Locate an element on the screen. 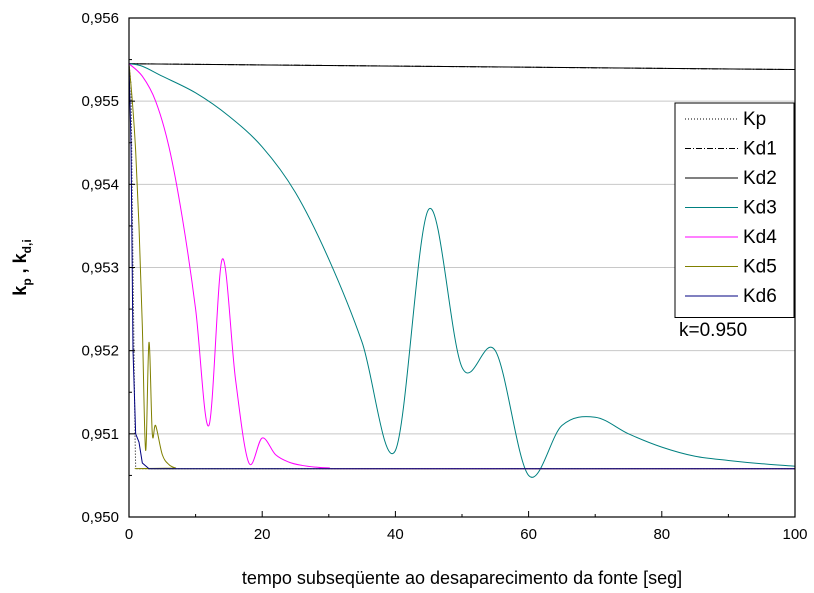 The width and height of the screenshot is (814, 593). legend-label-kd5: Kd5 is located at coordinates (760, 267).